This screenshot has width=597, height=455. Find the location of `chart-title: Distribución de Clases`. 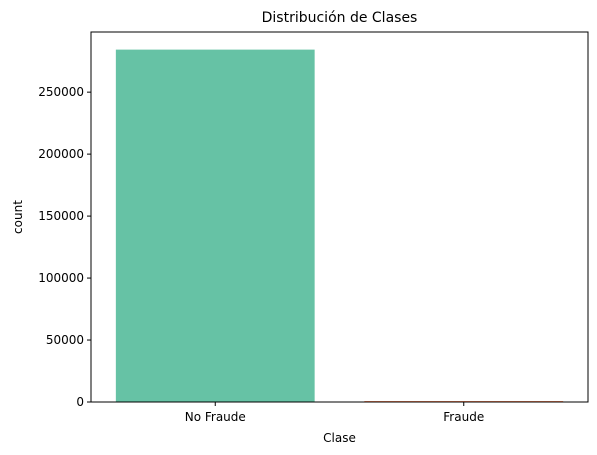

chart-title: Distribución de Clases is located at coordinates (340, 18).